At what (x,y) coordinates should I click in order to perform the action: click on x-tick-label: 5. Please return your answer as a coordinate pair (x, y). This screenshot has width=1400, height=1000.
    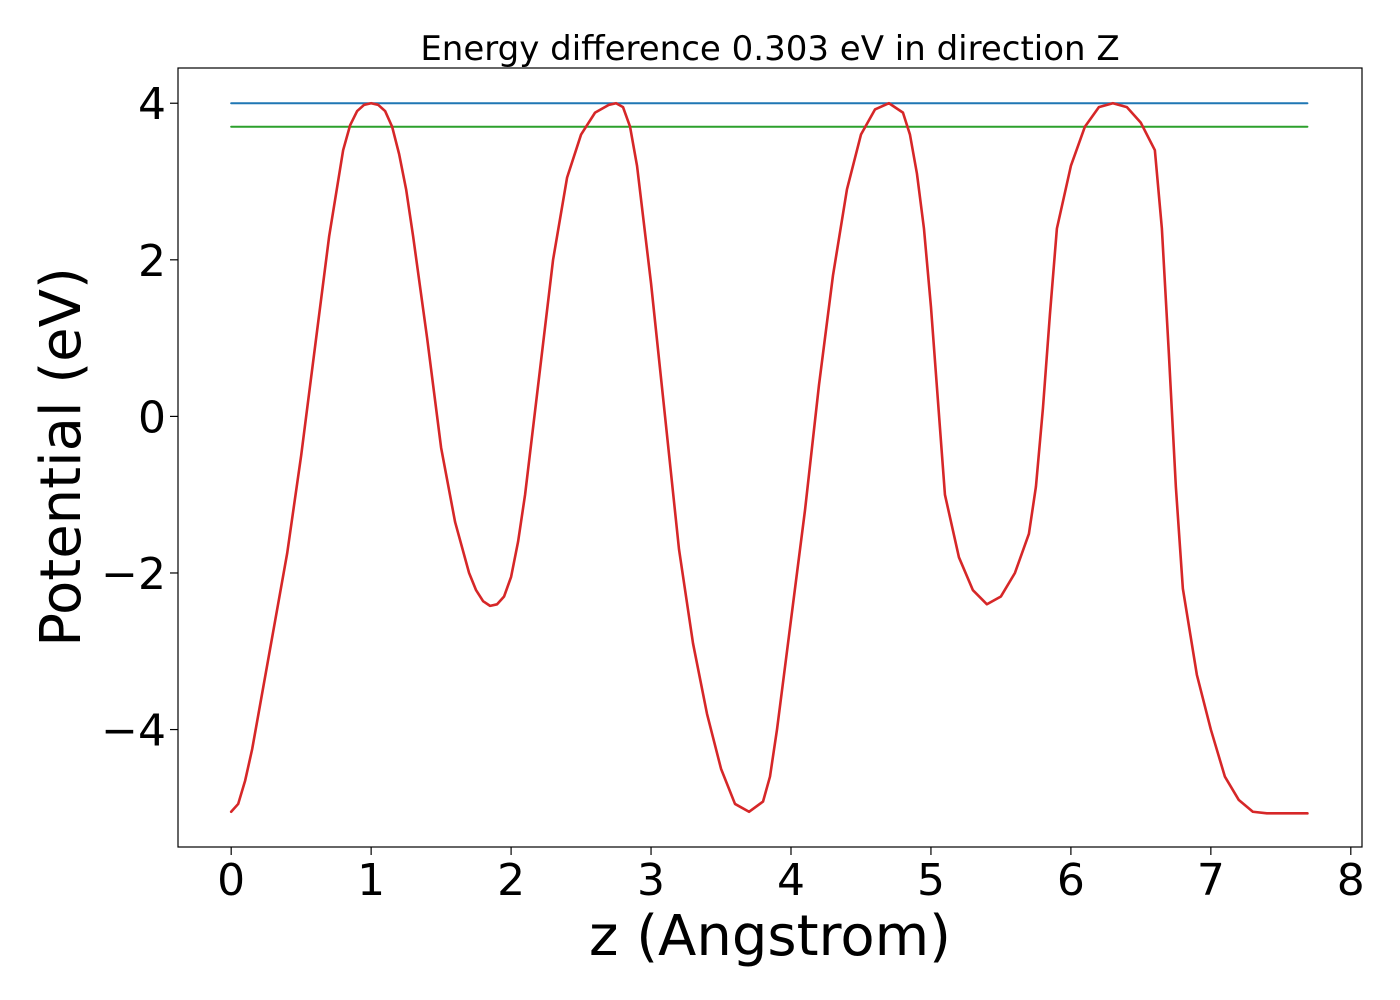
    Looking at the image, I should click on (931, 880).